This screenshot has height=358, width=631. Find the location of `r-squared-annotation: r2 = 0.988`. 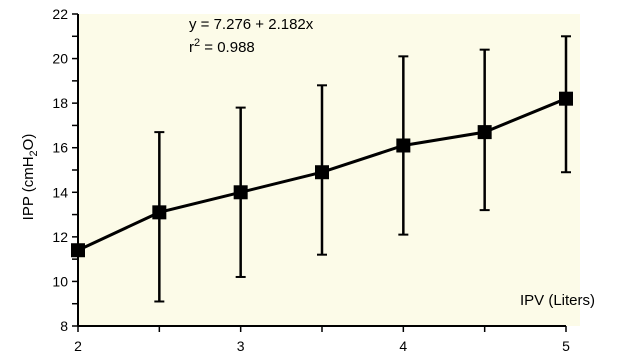

r-squared-annotation: r2 = 0.988 is located at coordinates (222, 46).